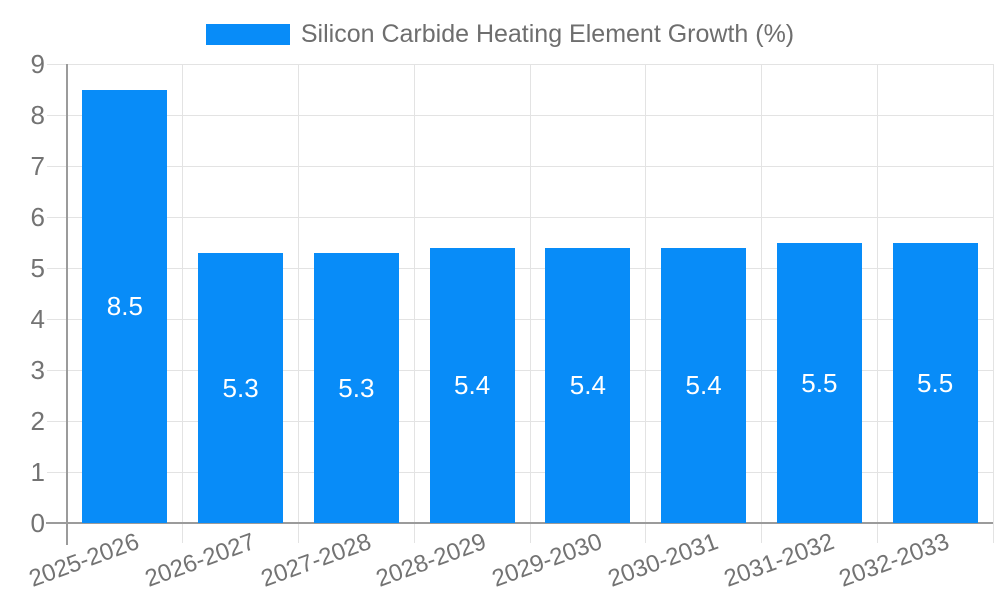 Image resolution: width=1000 pixels, height=600 pixels. What do you see at coordinates (37, 472) in the screenshot?
I see `y-tick-label: 1` at bounding box center [37, 472].